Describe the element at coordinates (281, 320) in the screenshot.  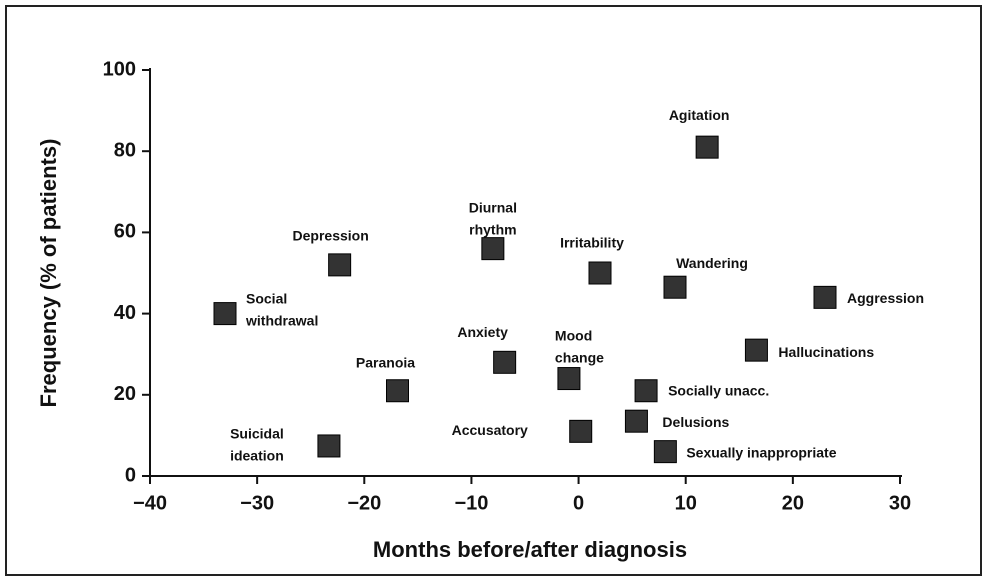
I see `point-label: withdrawal` at that location.